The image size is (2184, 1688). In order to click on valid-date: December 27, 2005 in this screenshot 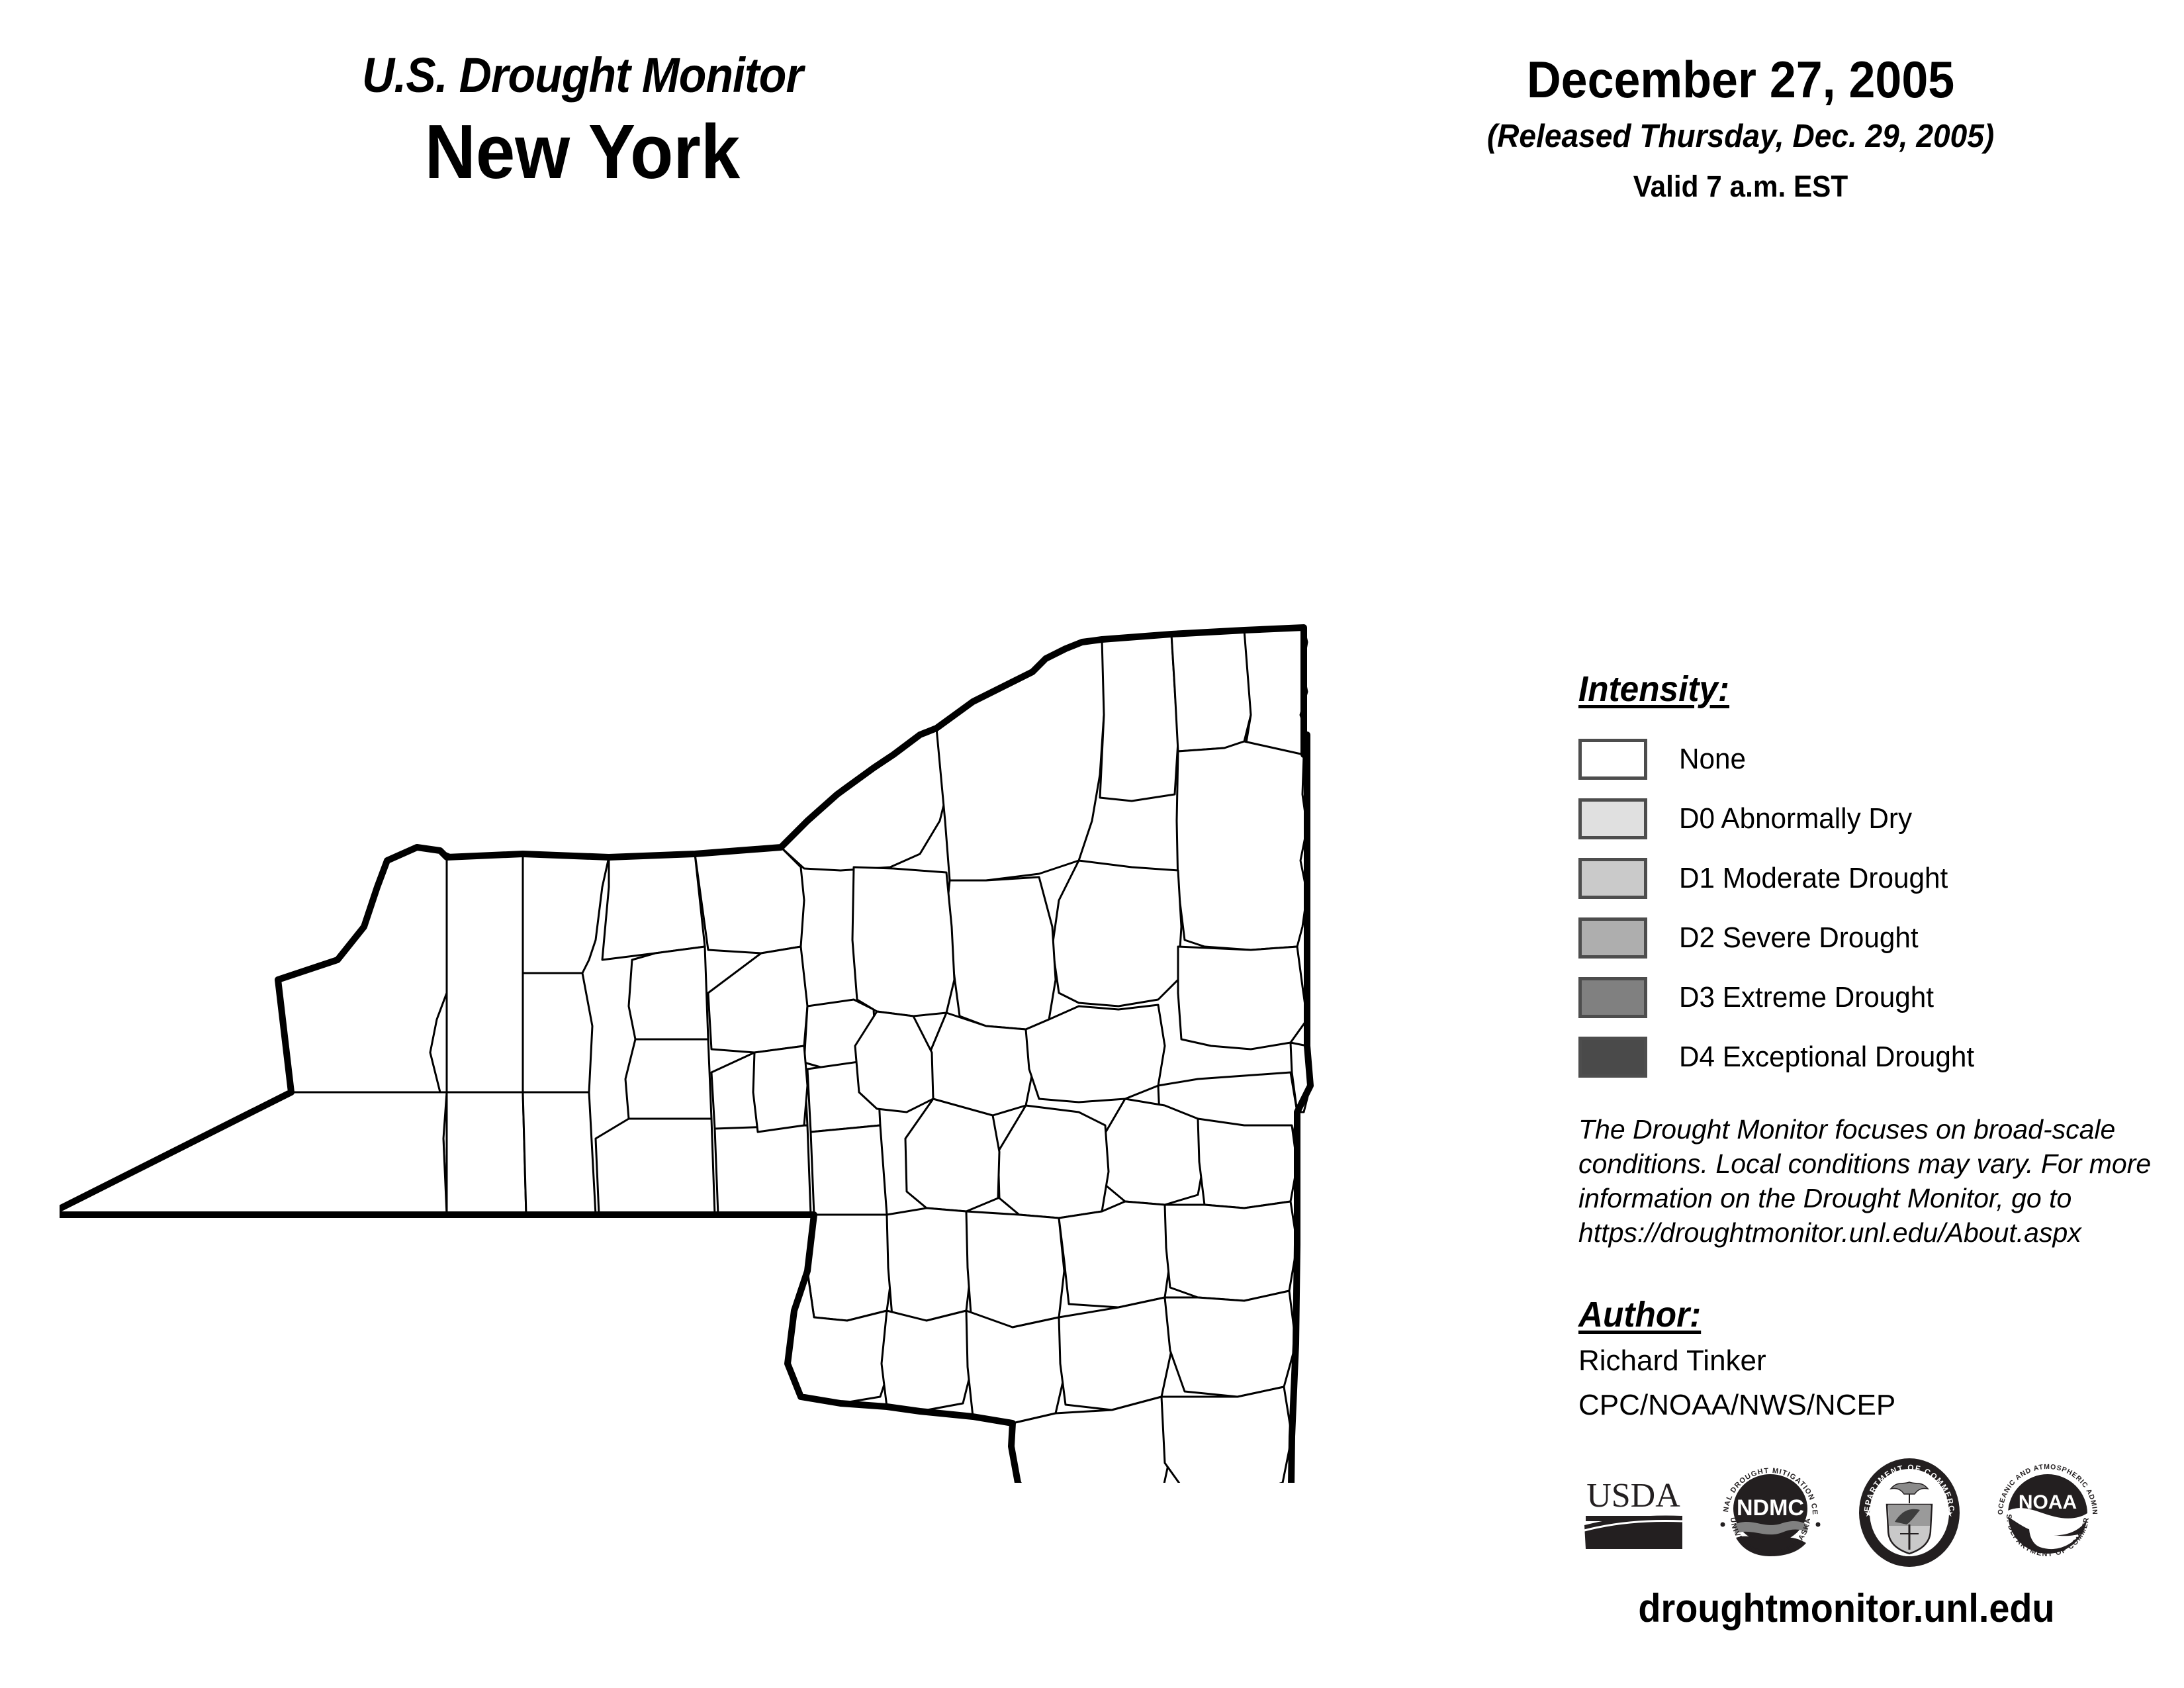, I will do `click(1740, 79)`.